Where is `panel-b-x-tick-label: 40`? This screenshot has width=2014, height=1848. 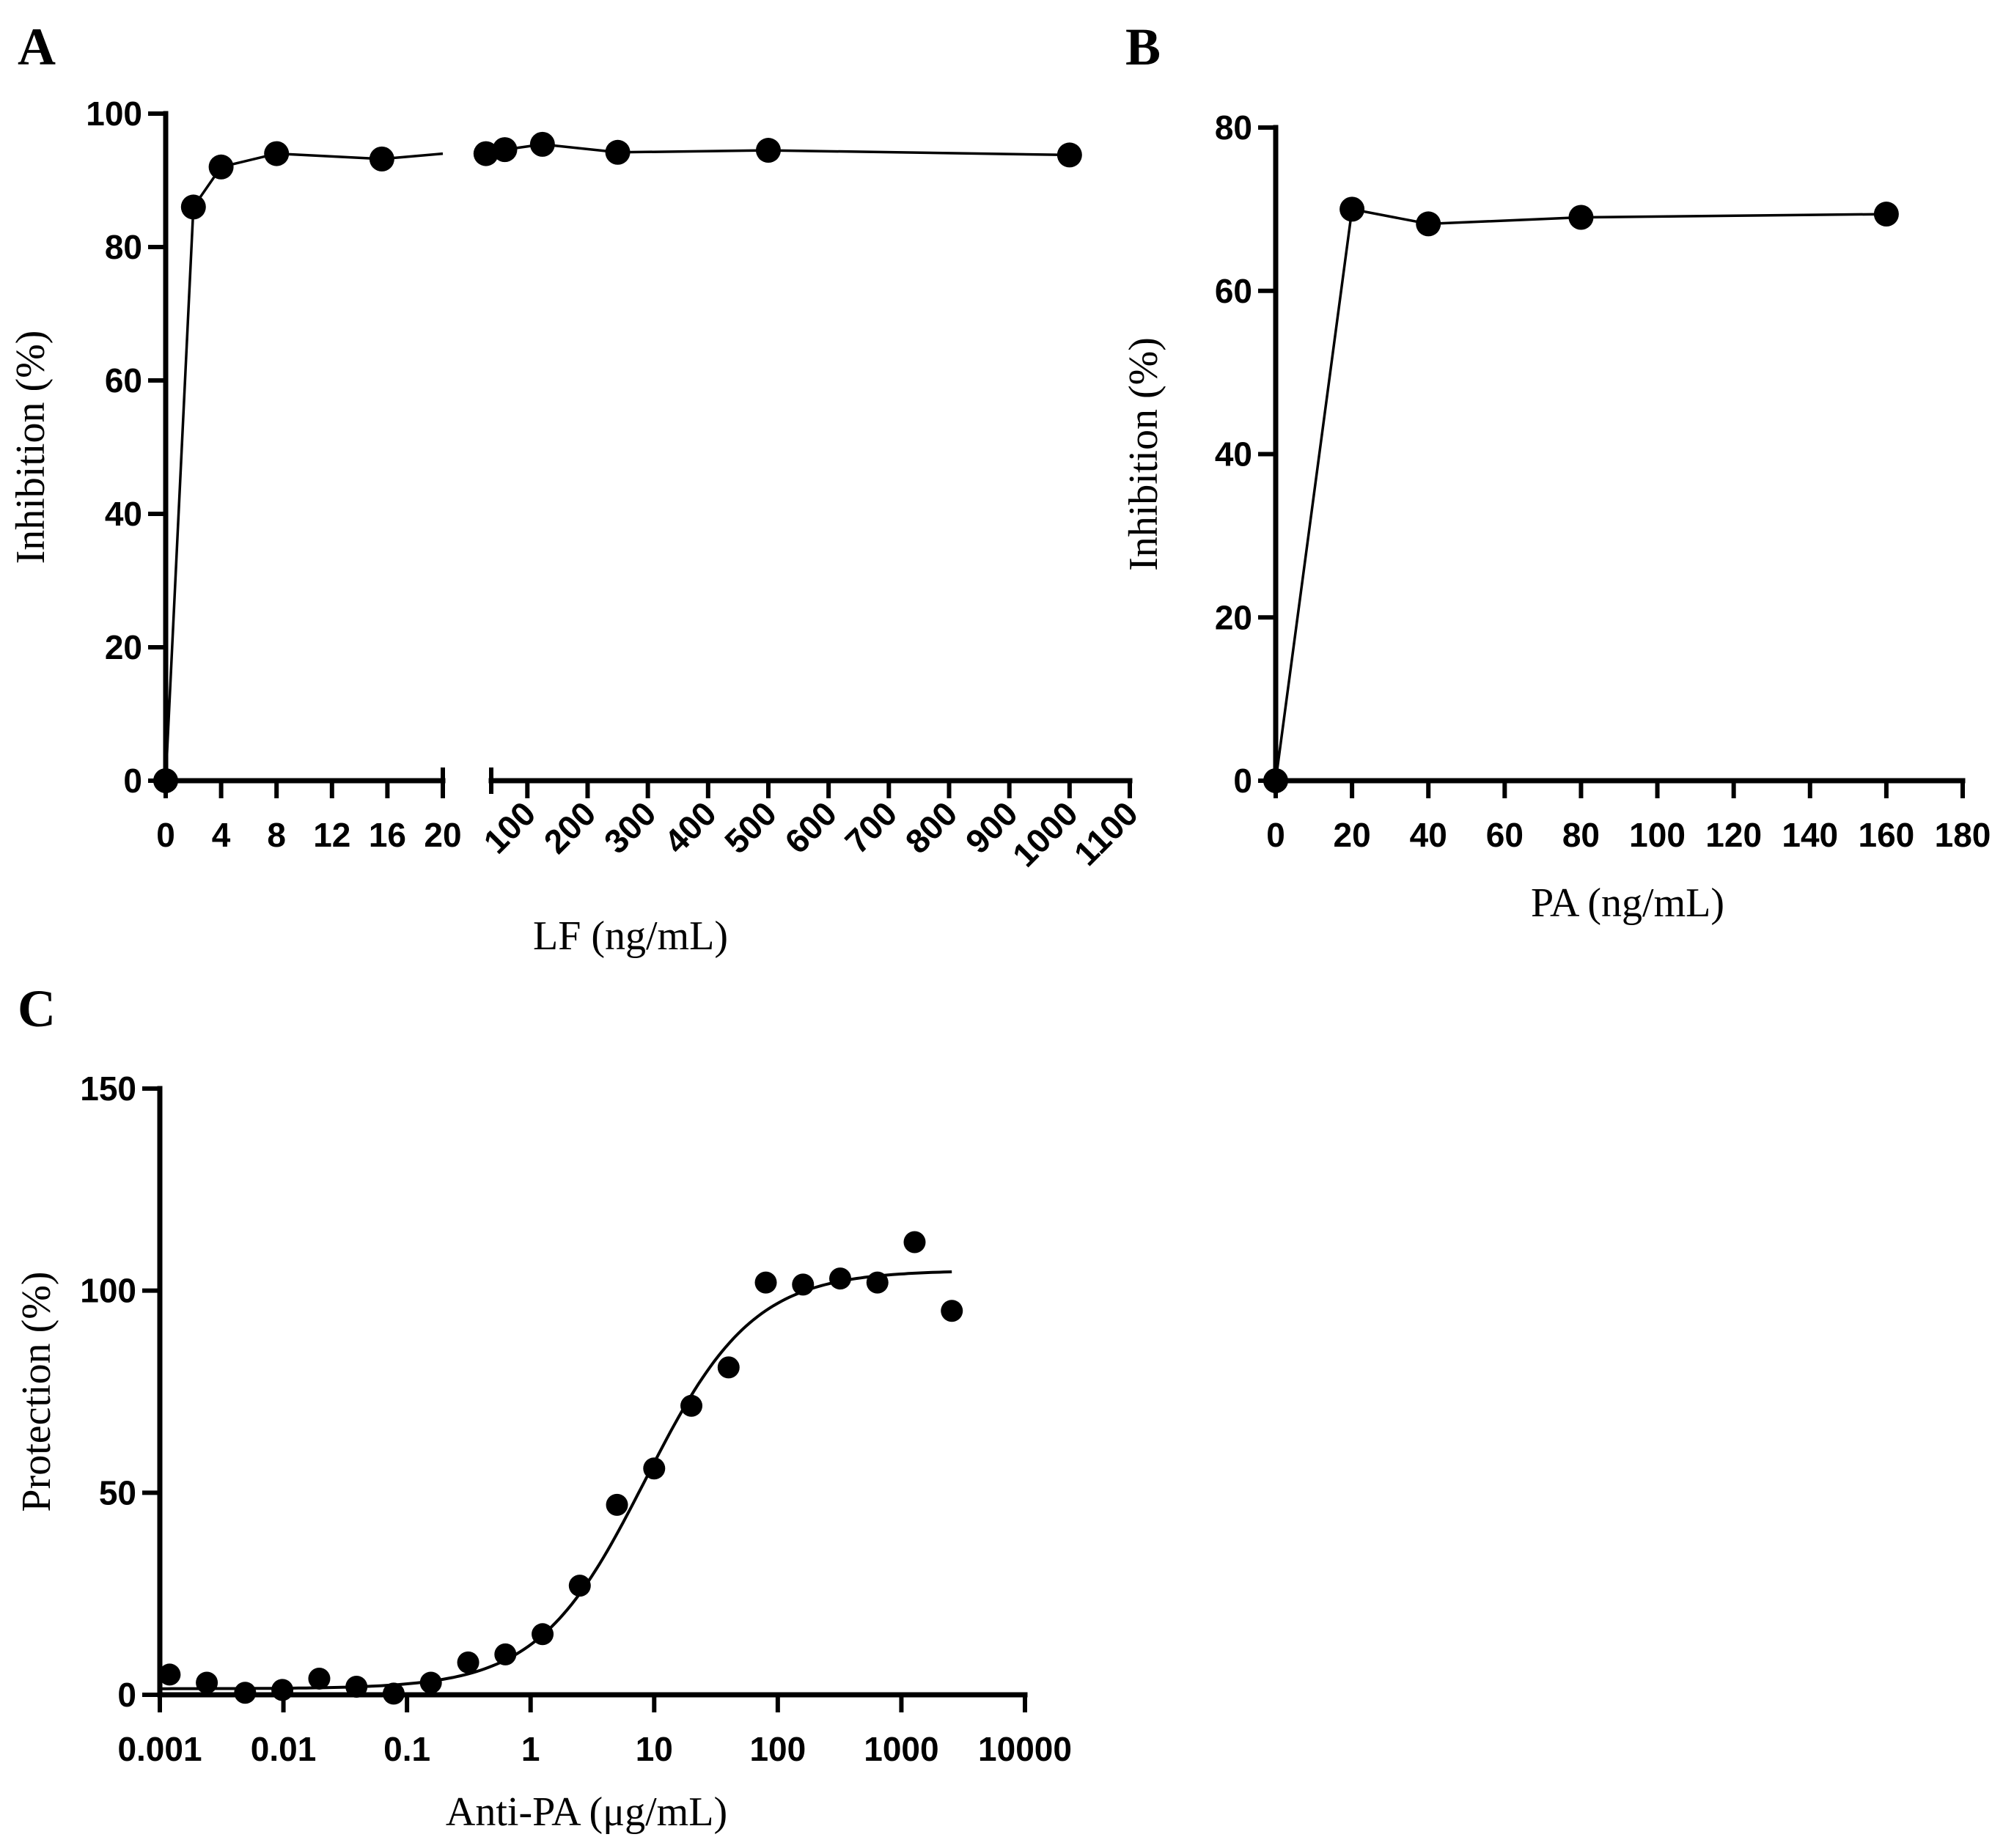 panel-b-x-tick-label: 40 is located at coordinates (1428, 835).